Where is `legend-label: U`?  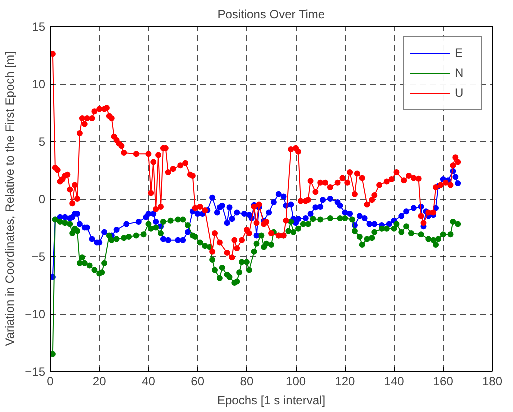 legend-label: U is located at coordinates (460, 93).